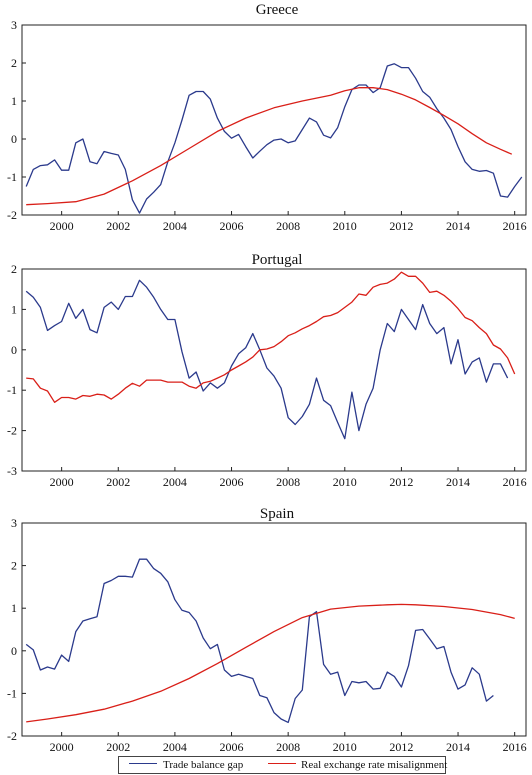 This screenshot has width=532, height=775. What do you see at coordinates (277, 10) in the screenshot?
I see `chart-title-greece: Greece` at bounding box center [277, 10].